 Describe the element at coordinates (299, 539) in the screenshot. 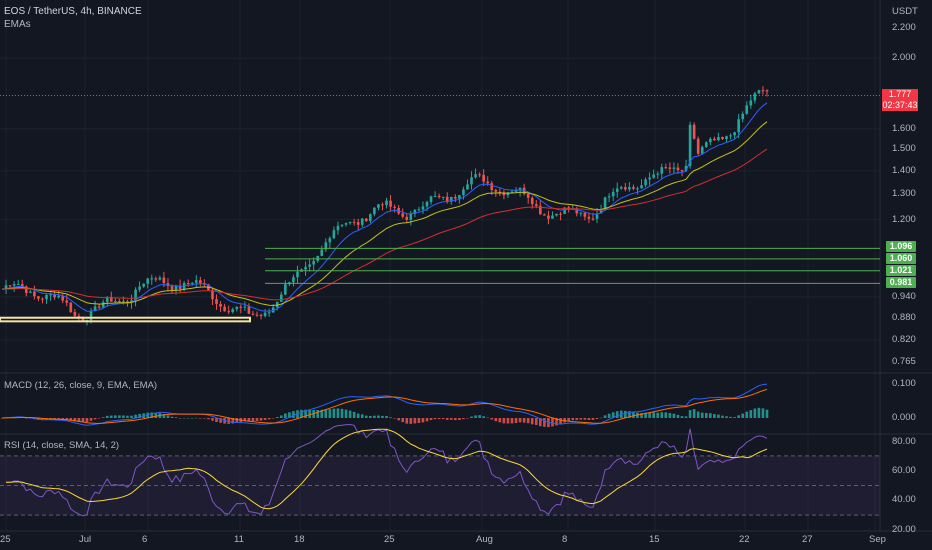

I see `time-tick: 18` at that location.